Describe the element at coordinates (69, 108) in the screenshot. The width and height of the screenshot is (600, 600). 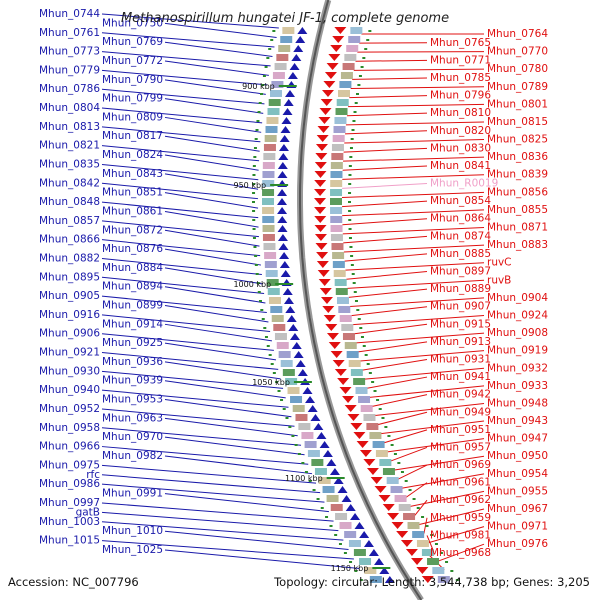
I see `gene-label-left: Mhun_0804` at that location.